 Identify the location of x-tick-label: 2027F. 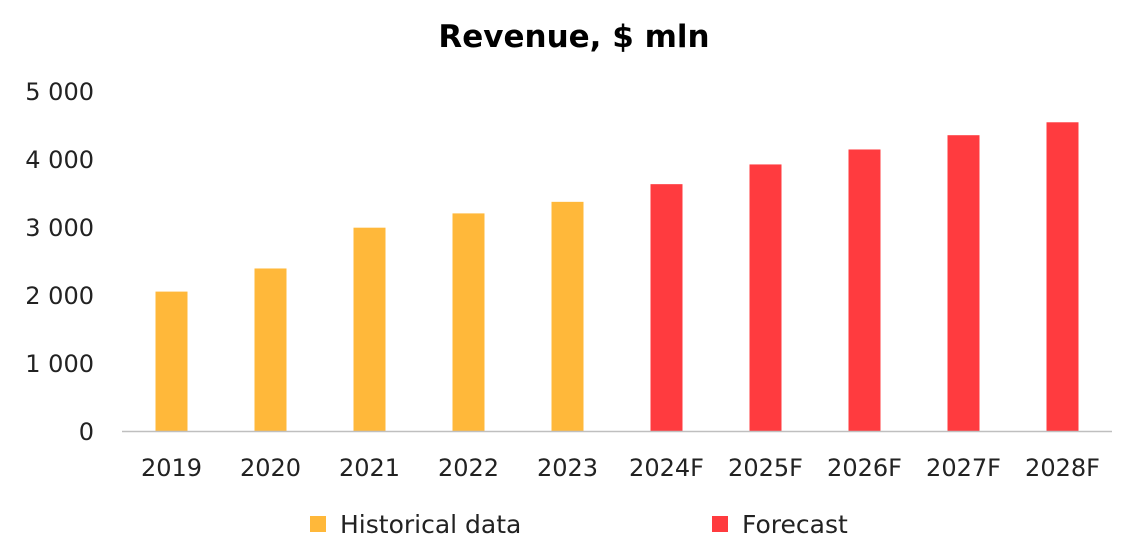
(963, 468).